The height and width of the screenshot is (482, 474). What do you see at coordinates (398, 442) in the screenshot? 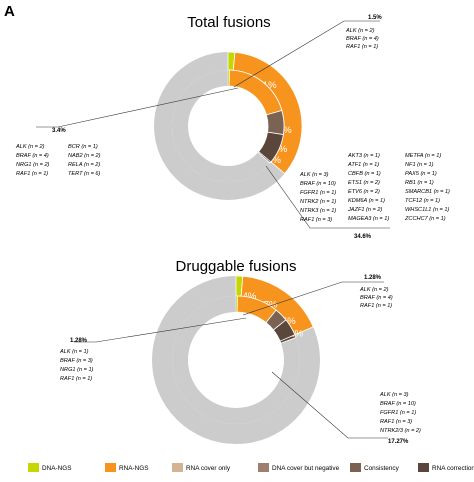
I see `annotation-value: 17.27%` at bounding box center [398, 442].